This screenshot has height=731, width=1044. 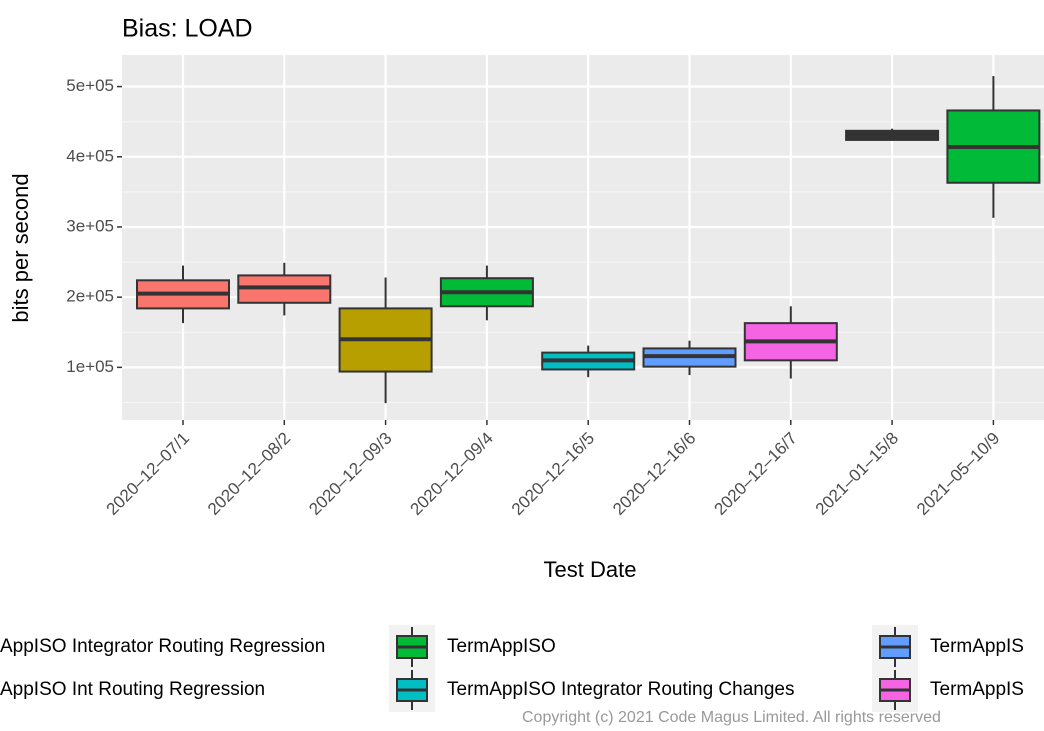 I want to click on x-tick-label: 2020‒12‒16/5, so click(x=553, y=474).